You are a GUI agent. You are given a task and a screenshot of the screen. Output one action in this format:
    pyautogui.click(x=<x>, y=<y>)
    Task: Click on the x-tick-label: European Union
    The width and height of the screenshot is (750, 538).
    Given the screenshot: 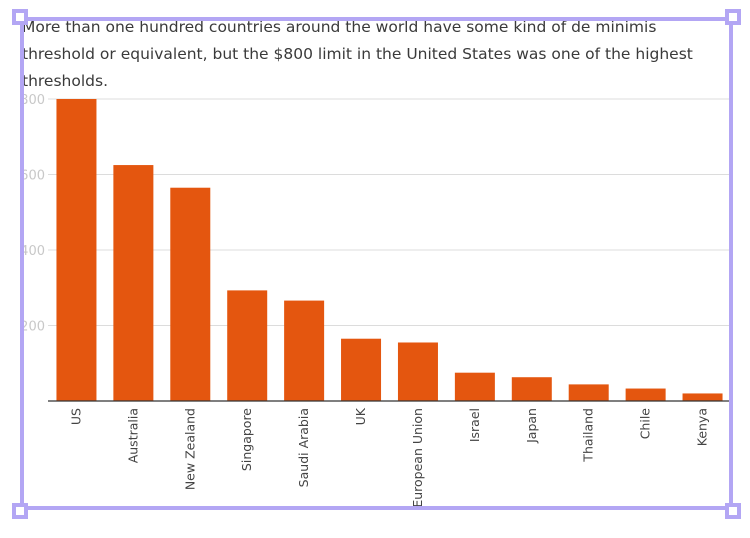 What is the action you would take?
    pyautogui.click(x=417, y=458)
    